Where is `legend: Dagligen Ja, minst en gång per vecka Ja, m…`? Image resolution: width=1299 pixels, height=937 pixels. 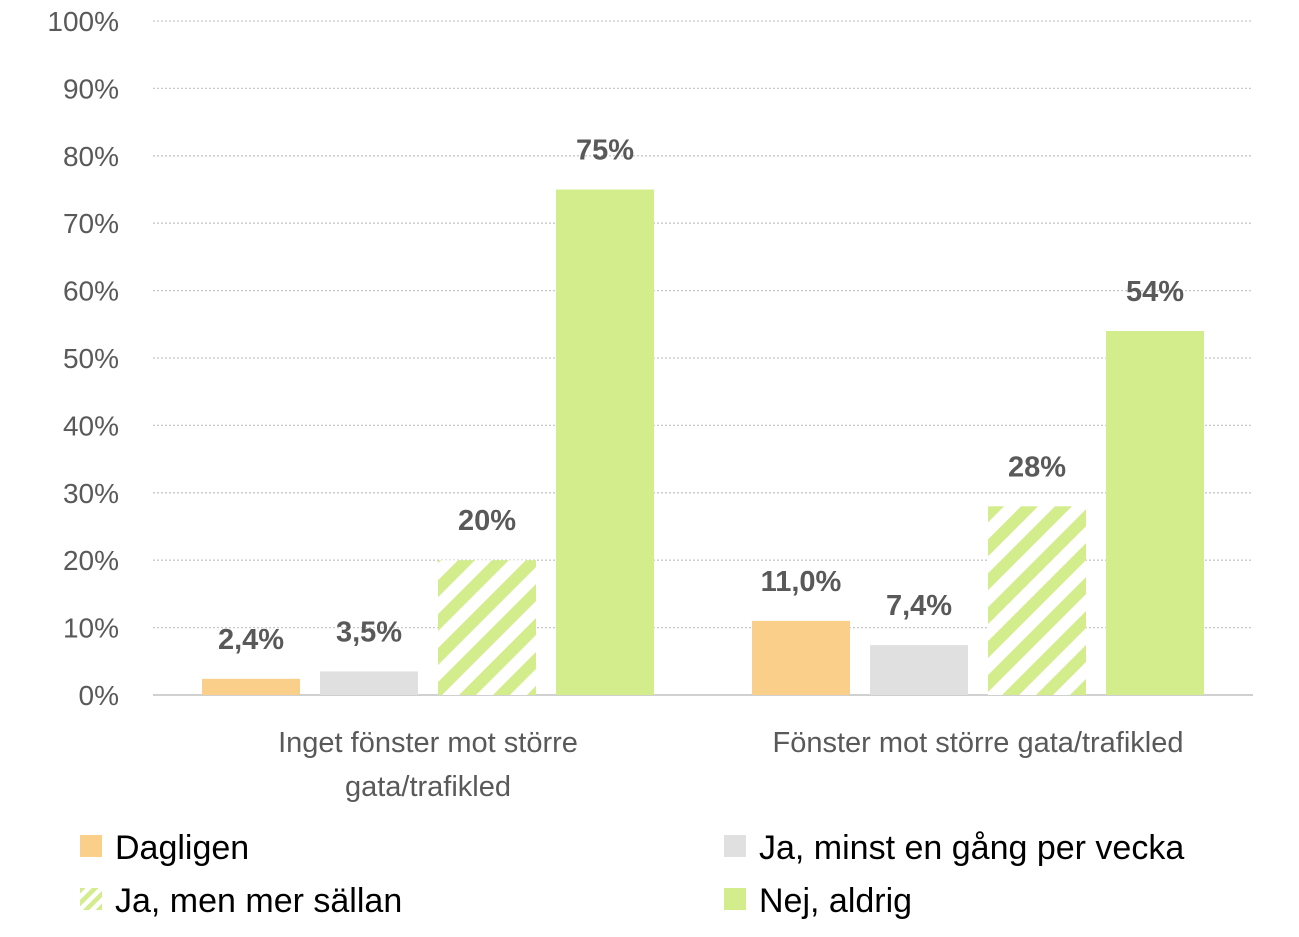
legend: Dagligen Ja, minst en gång per vecka Ja, m… is located at coordinates (632, 874).